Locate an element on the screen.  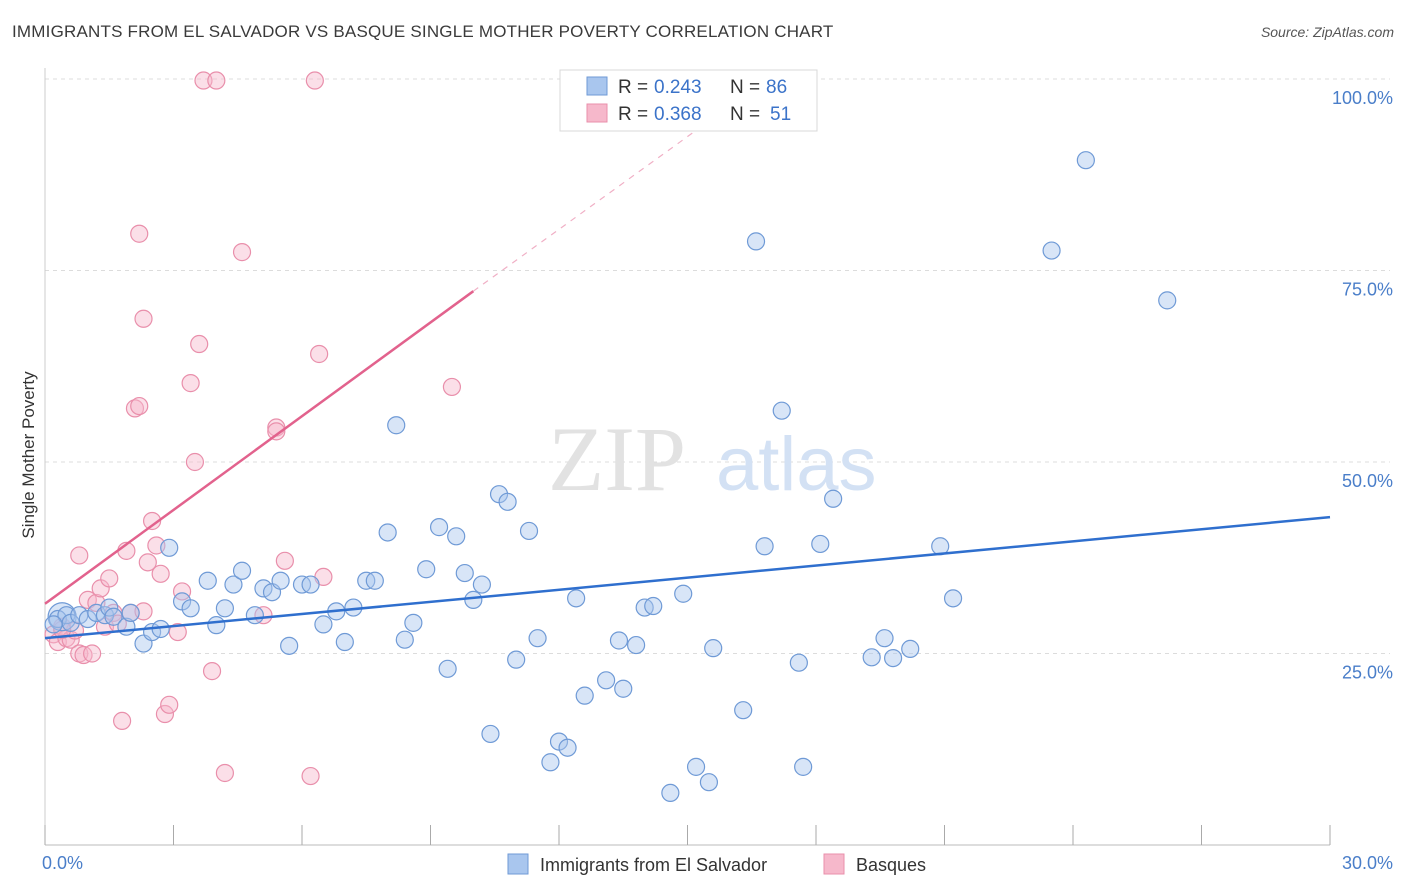
legend-swatch-el-salvador is located at coordinates (518, 864).